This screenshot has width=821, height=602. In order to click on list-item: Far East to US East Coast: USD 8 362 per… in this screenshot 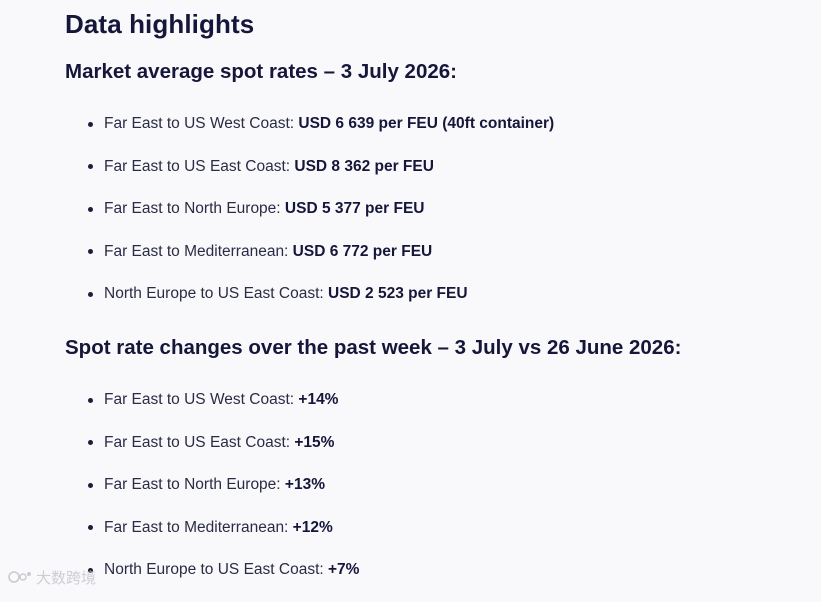, I will do `click(309, 177)`.